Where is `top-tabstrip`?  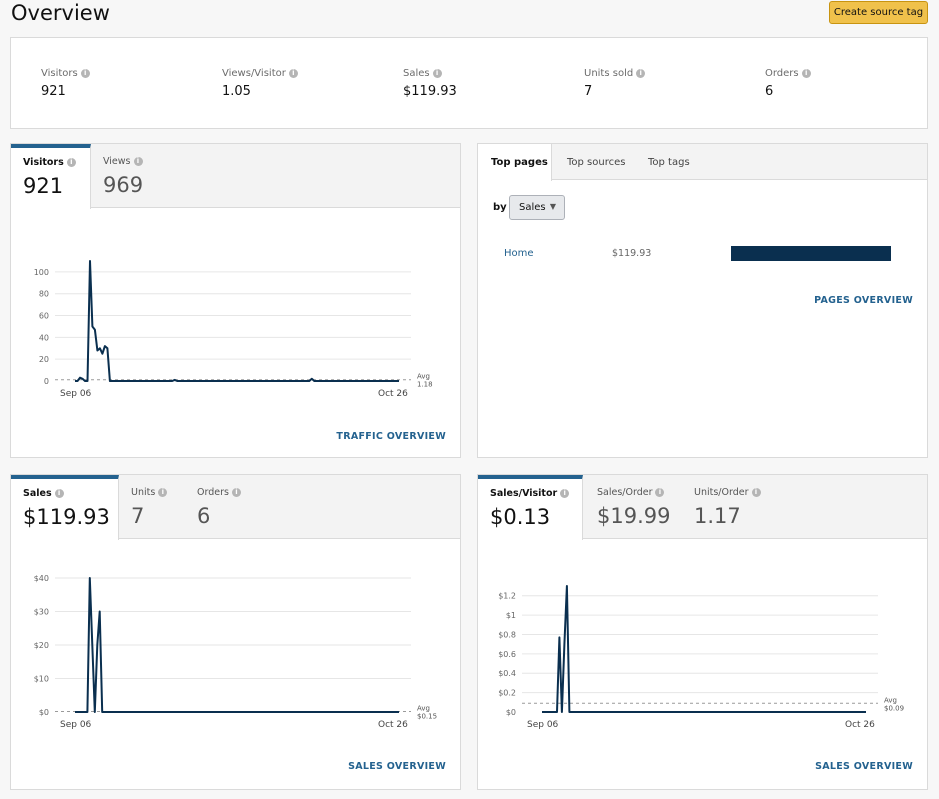 top-tabstrip is located at coordinates (702, 162).